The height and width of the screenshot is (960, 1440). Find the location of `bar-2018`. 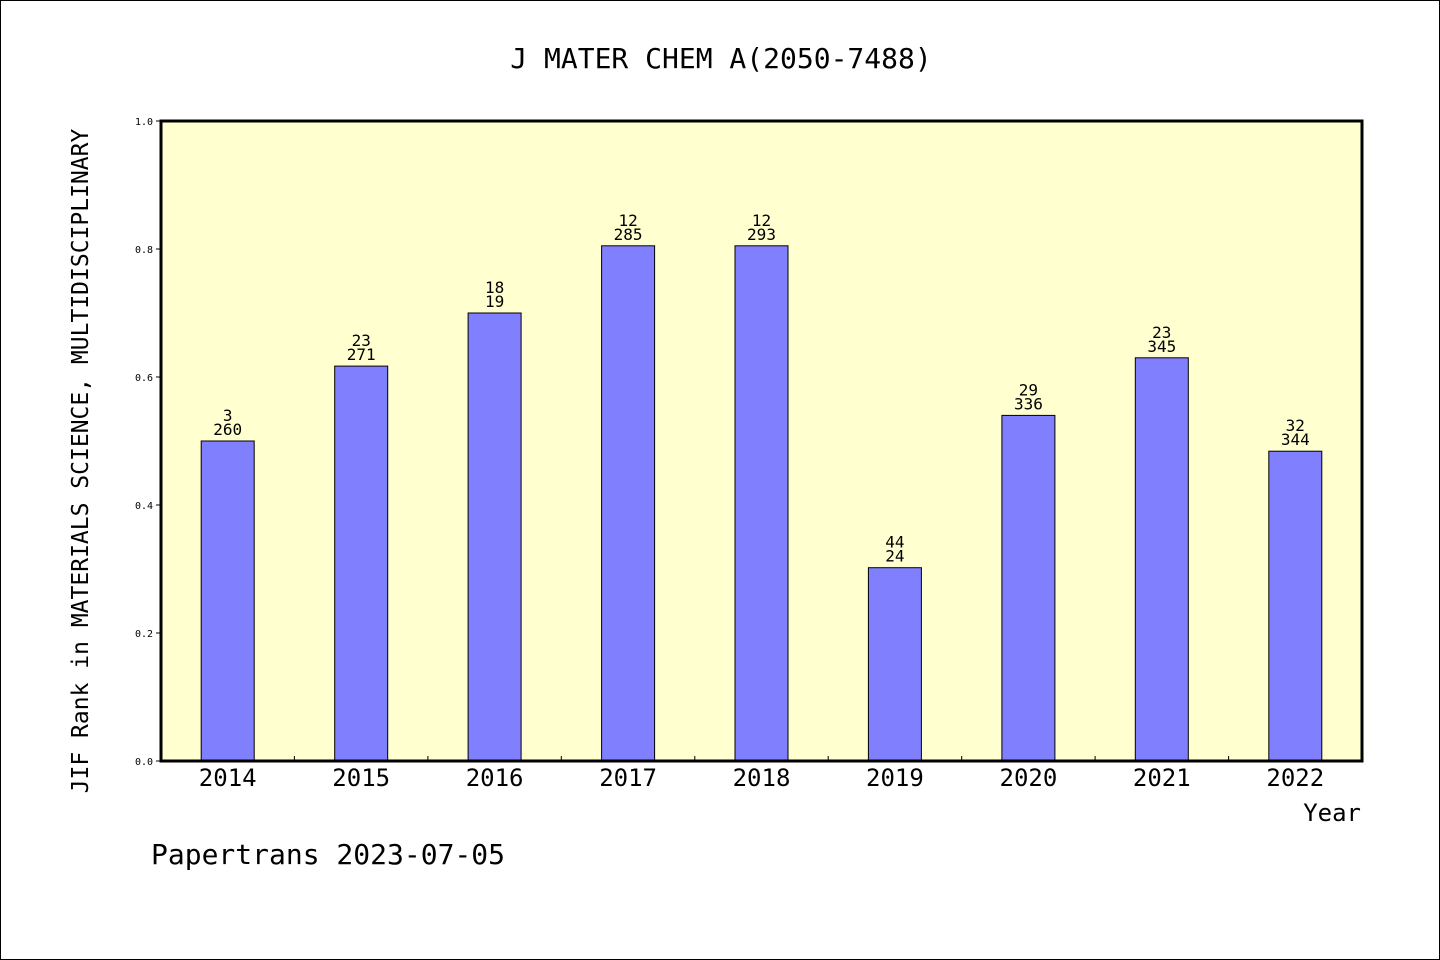

bar-2018 is located at coordinates (761, 503).